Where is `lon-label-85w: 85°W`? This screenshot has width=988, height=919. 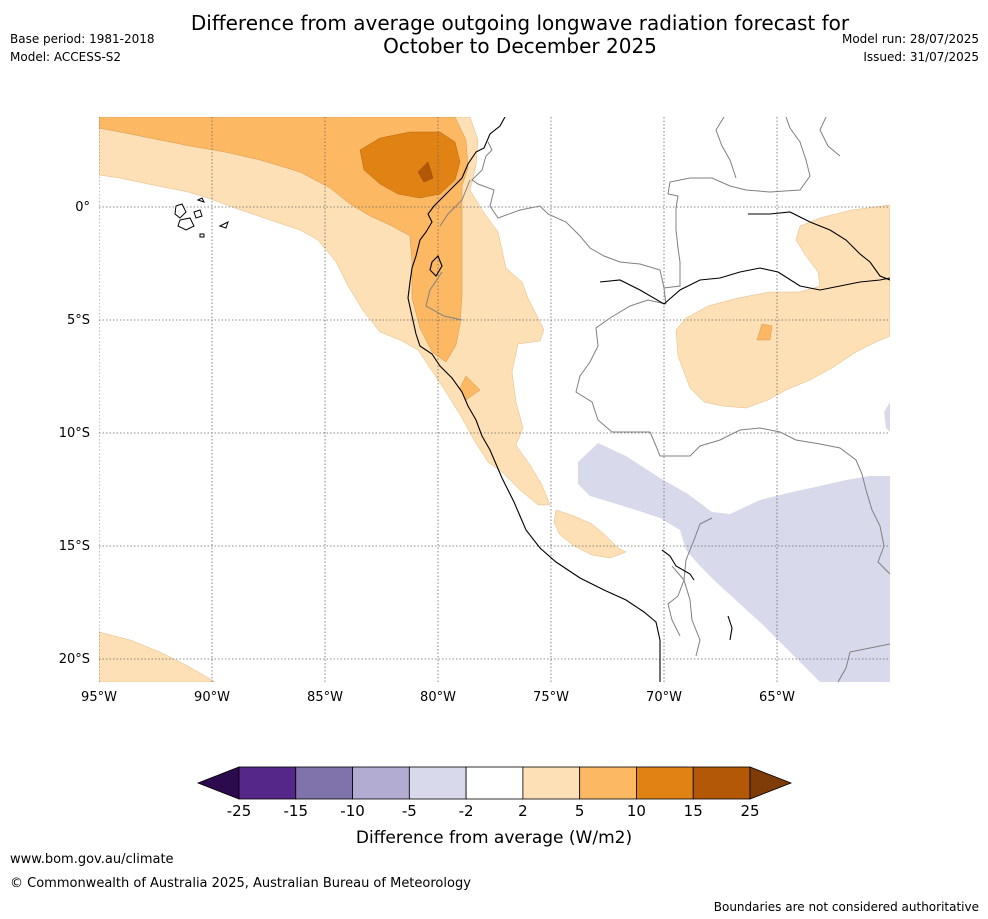 lon-label-85w: 85°W is located at coordinates (325, 697).